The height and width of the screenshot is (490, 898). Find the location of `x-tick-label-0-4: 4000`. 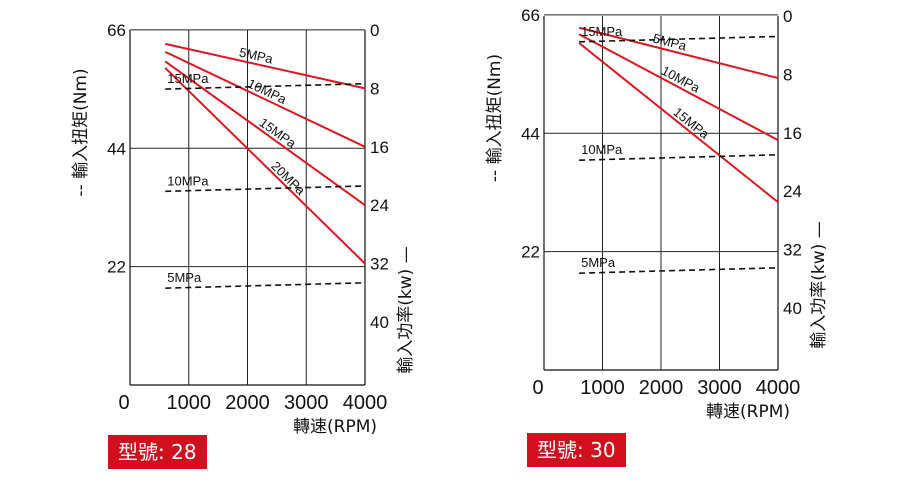

x-tick-label-0-4: 4000 is located at coordinates (365, 403).